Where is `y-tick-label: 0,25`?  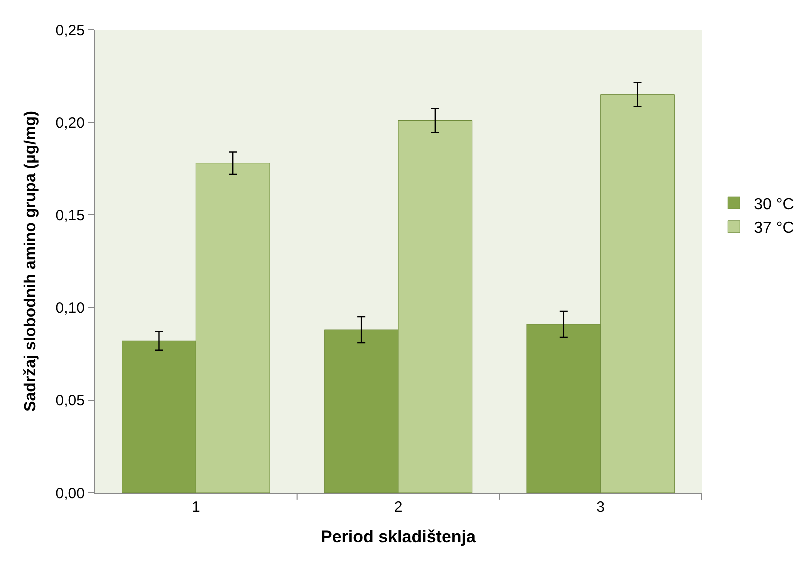
y-tick-label: 0,25 is located at coordinates (70, 31).